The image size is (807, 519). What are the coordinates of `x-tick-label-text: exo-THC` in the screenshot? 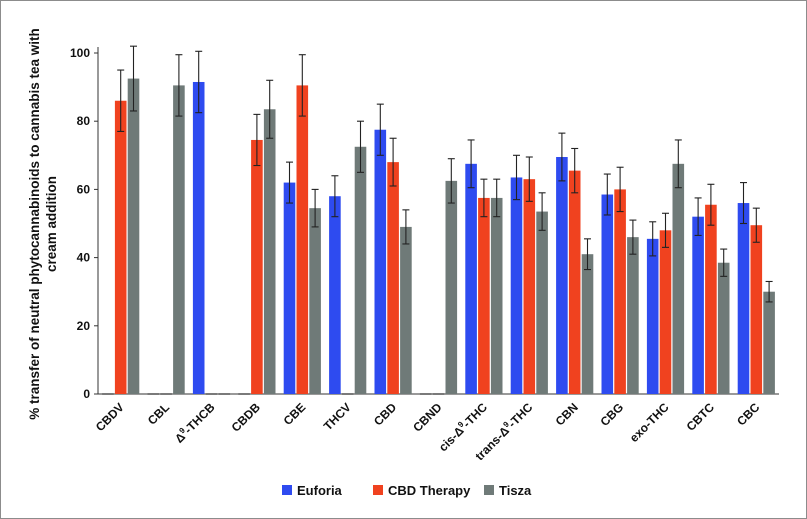 It's located at (649, 422).